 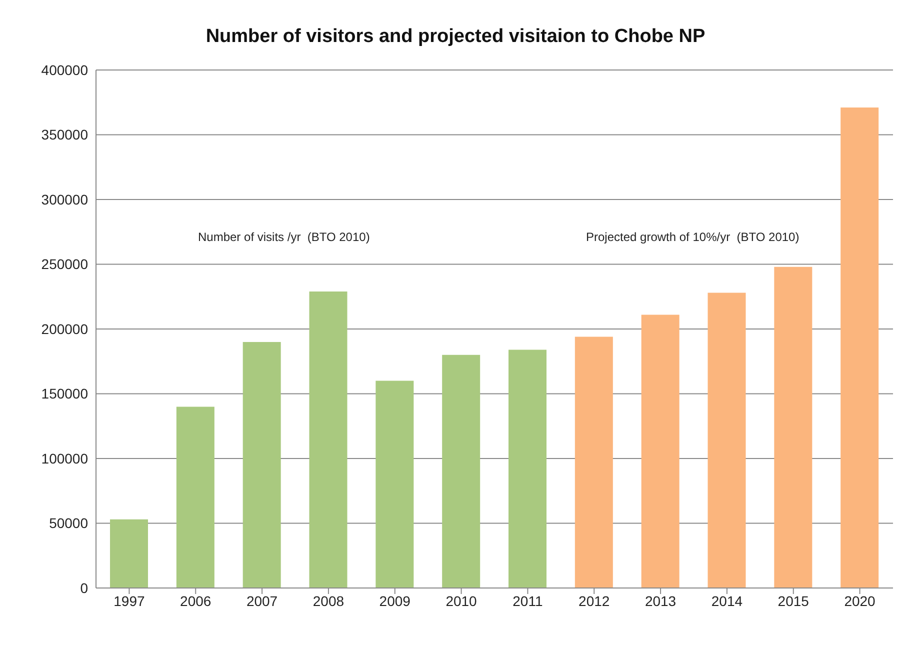 What do you see at coordinates (64, 458) in the screenshot?
I see `y-tick-label: 100000` at bounding box center [64, 458].